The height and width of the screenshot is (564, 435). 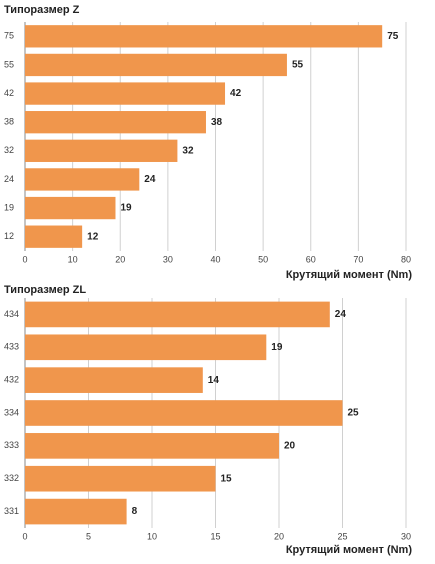 I want to click on x-tick-label: 80, so click(x=406, y=259).